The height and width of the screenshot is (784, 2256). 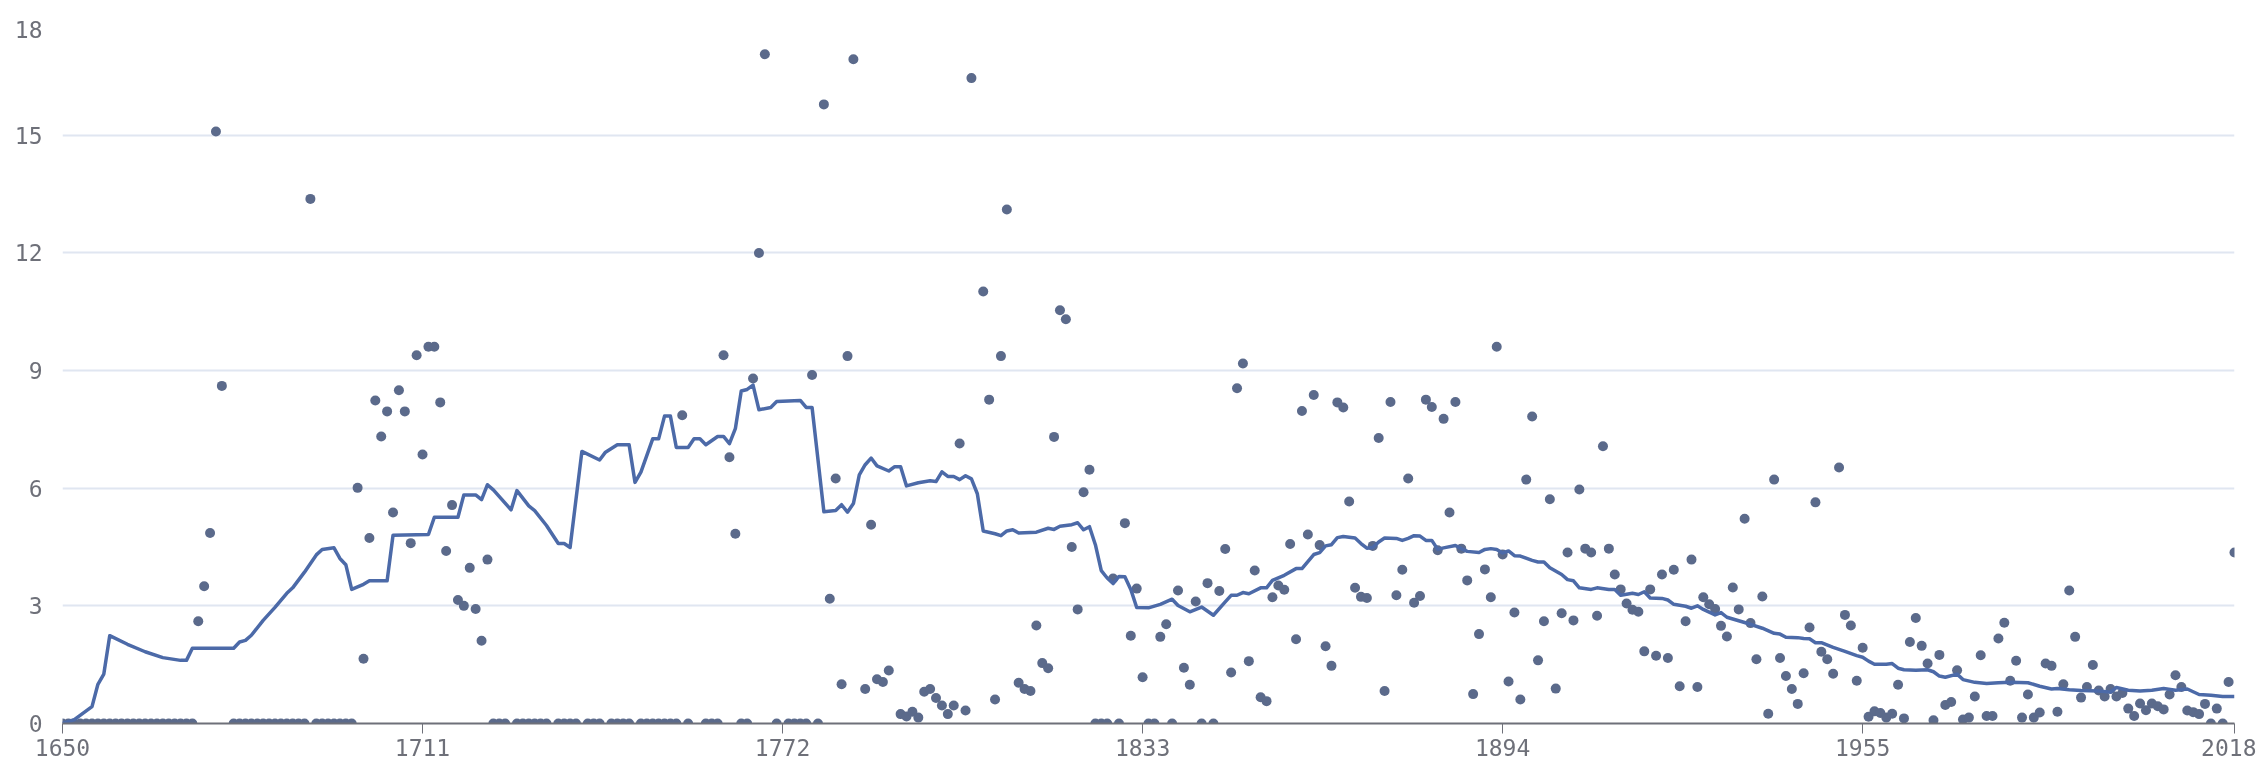 What do you see at coordinates (28, 135) in the screenshot?
I see `y-tick-label: 15` at bounding box center [28, 135].